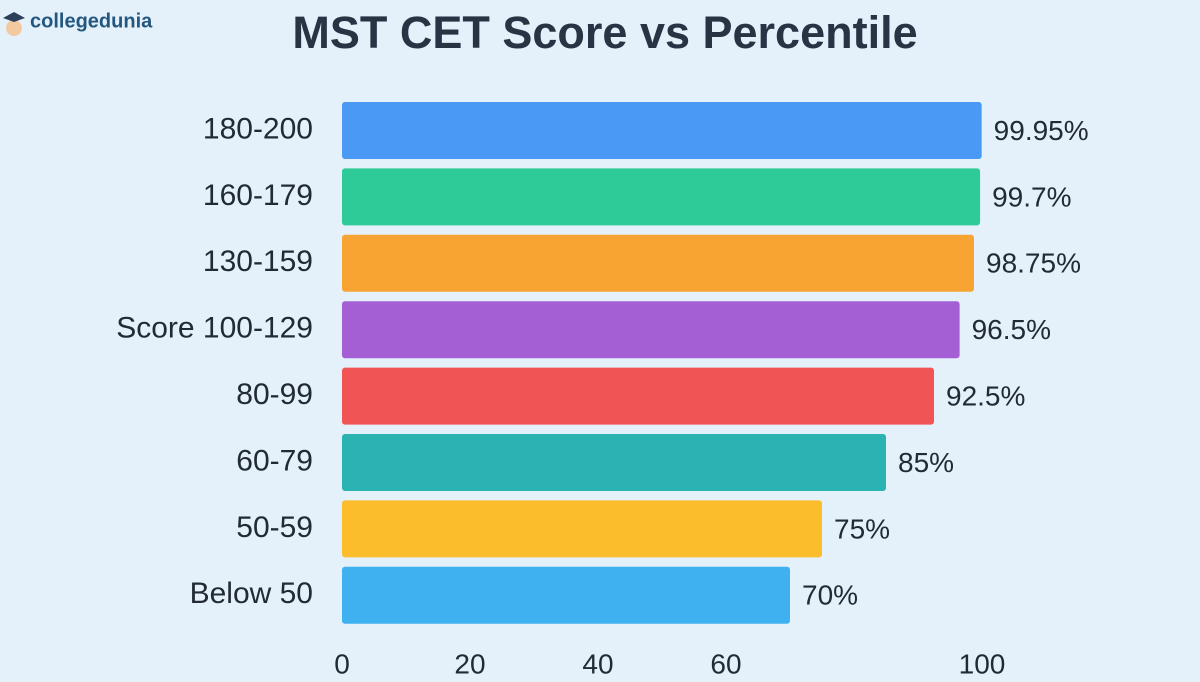 The width and height of the screenshot is (1200, 682). I want to click on y-tick-label: 80-99, so click(274, 394).